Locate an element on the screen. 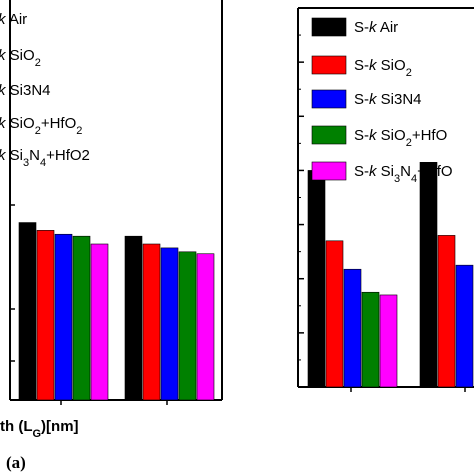  legend-label-0: k Air is located at coordinates (13, 19).